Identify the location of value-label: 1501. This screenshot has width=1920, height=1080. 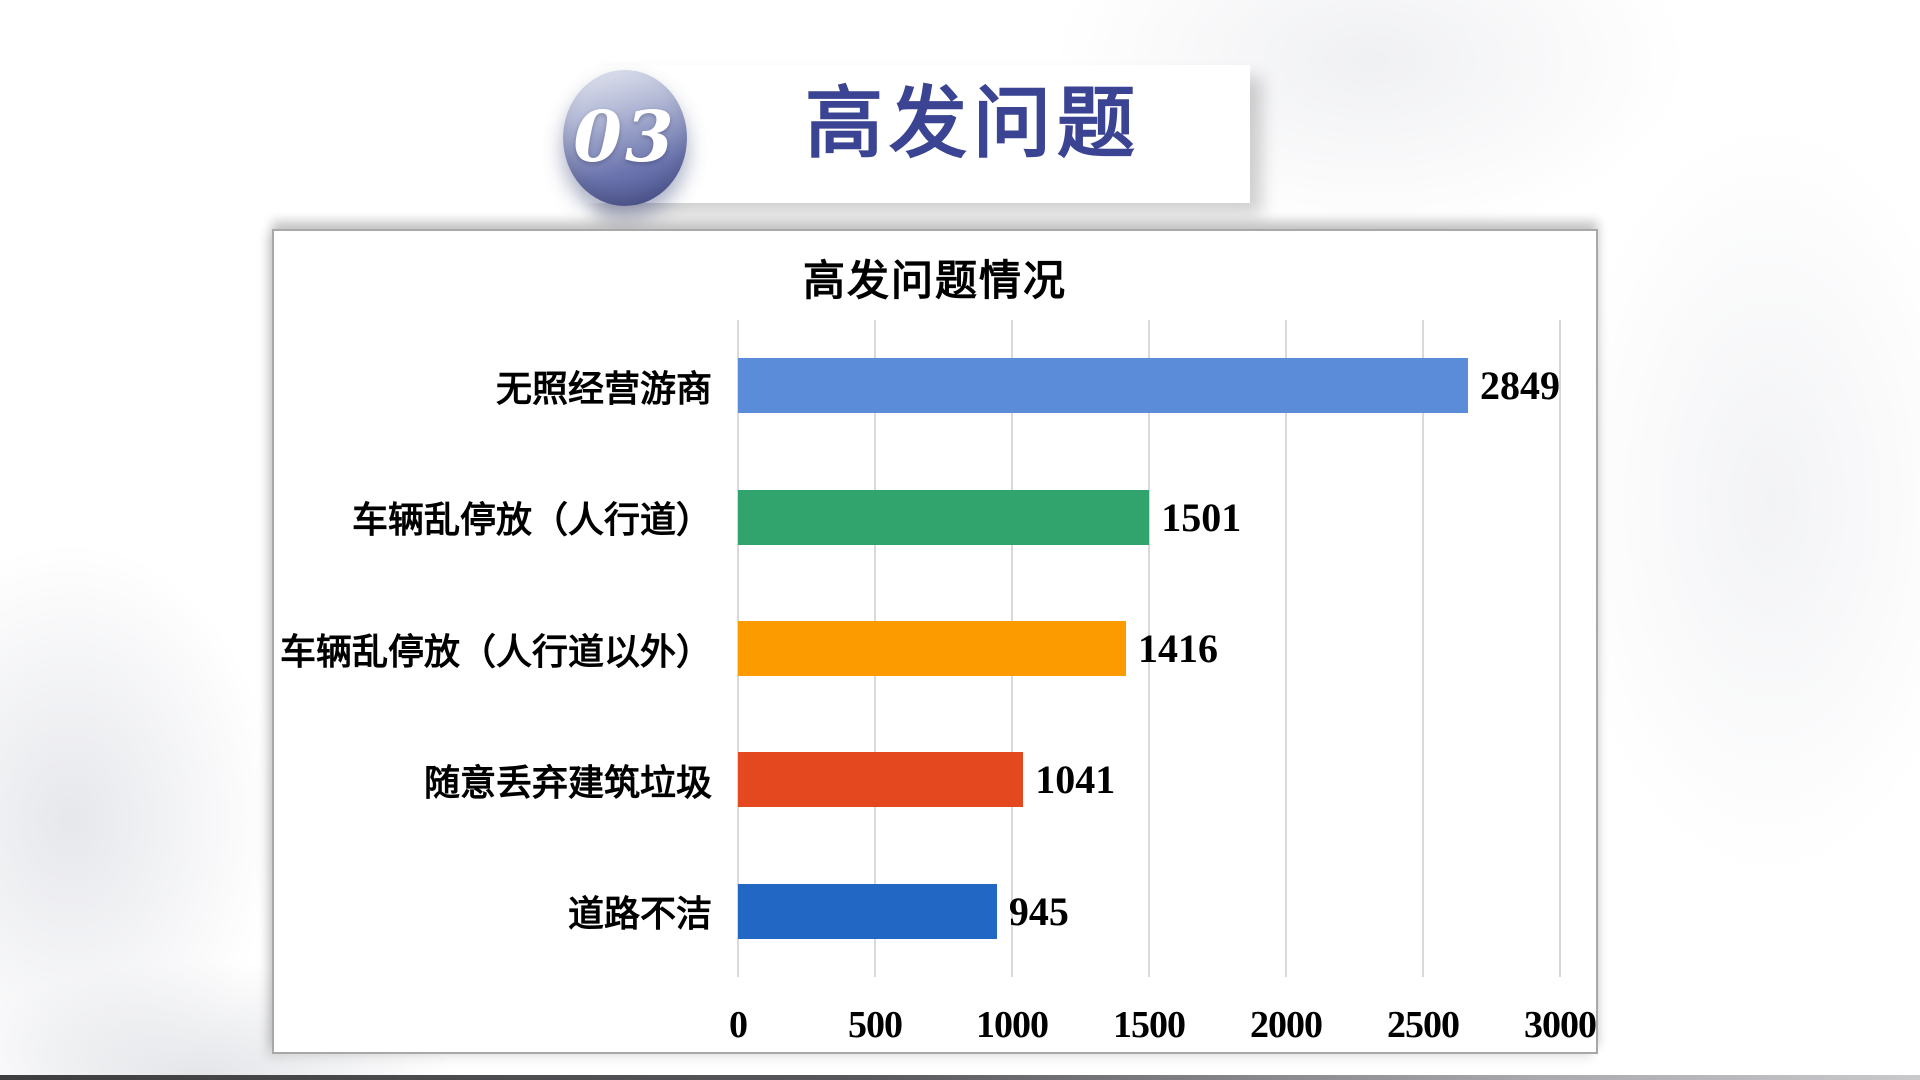
(1201, 517).